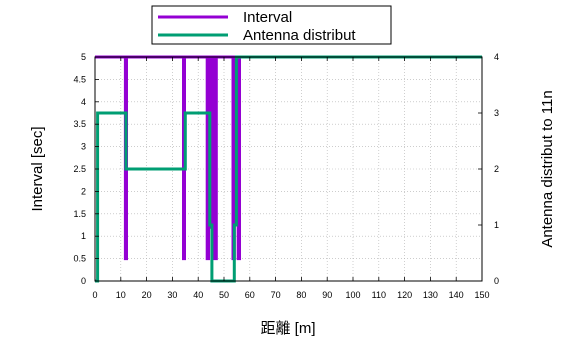  I want to click on y-tick-label: 4, so click(83, 102).